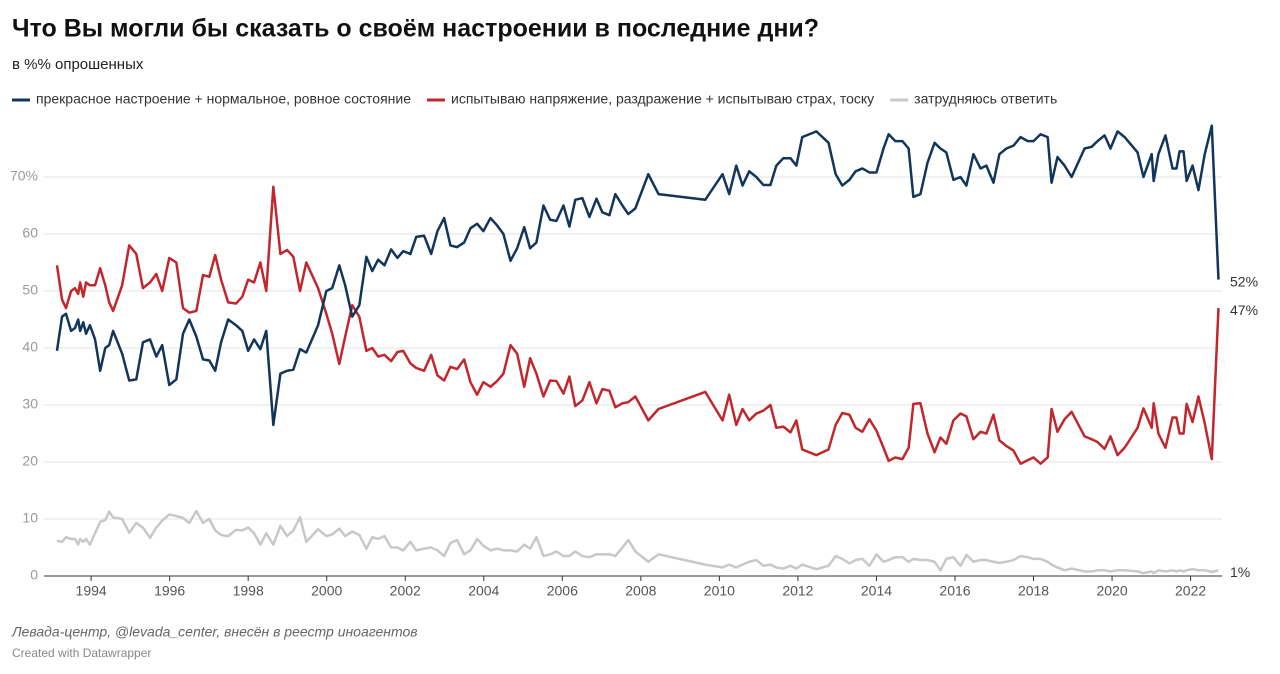  Describe the element at coordinates (30, 404) in the screenshot. I see `y-tick-label: 30` at that location.